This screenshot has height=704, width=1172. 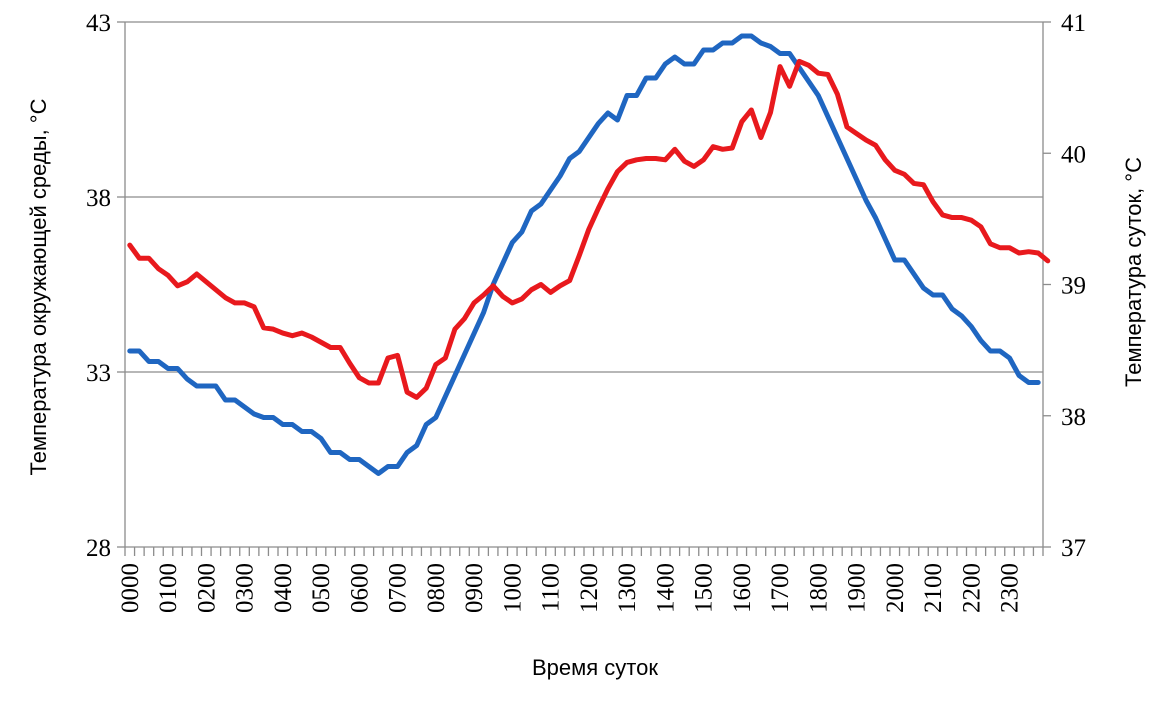 What do you see at coordinates (321, 588) in the screenshot?
I see `x-tick-label: 0500` at bounding box center [321, 588].